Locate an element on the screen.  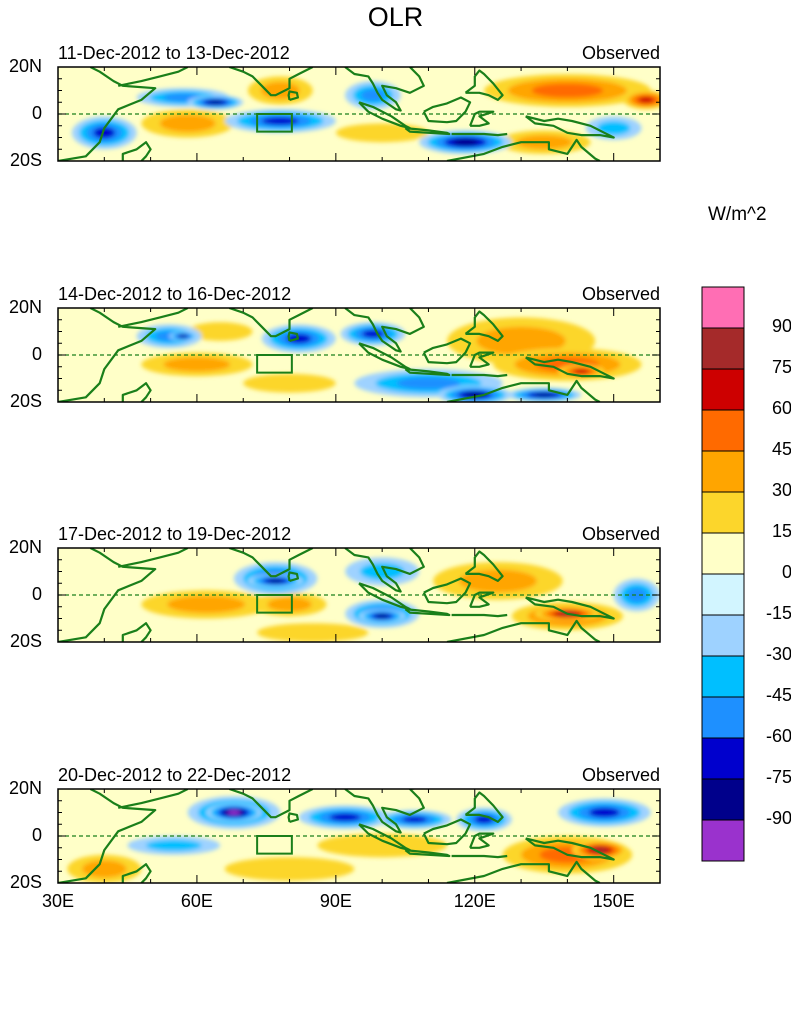
chart-title: OLR is located at coordinates (395, 17).